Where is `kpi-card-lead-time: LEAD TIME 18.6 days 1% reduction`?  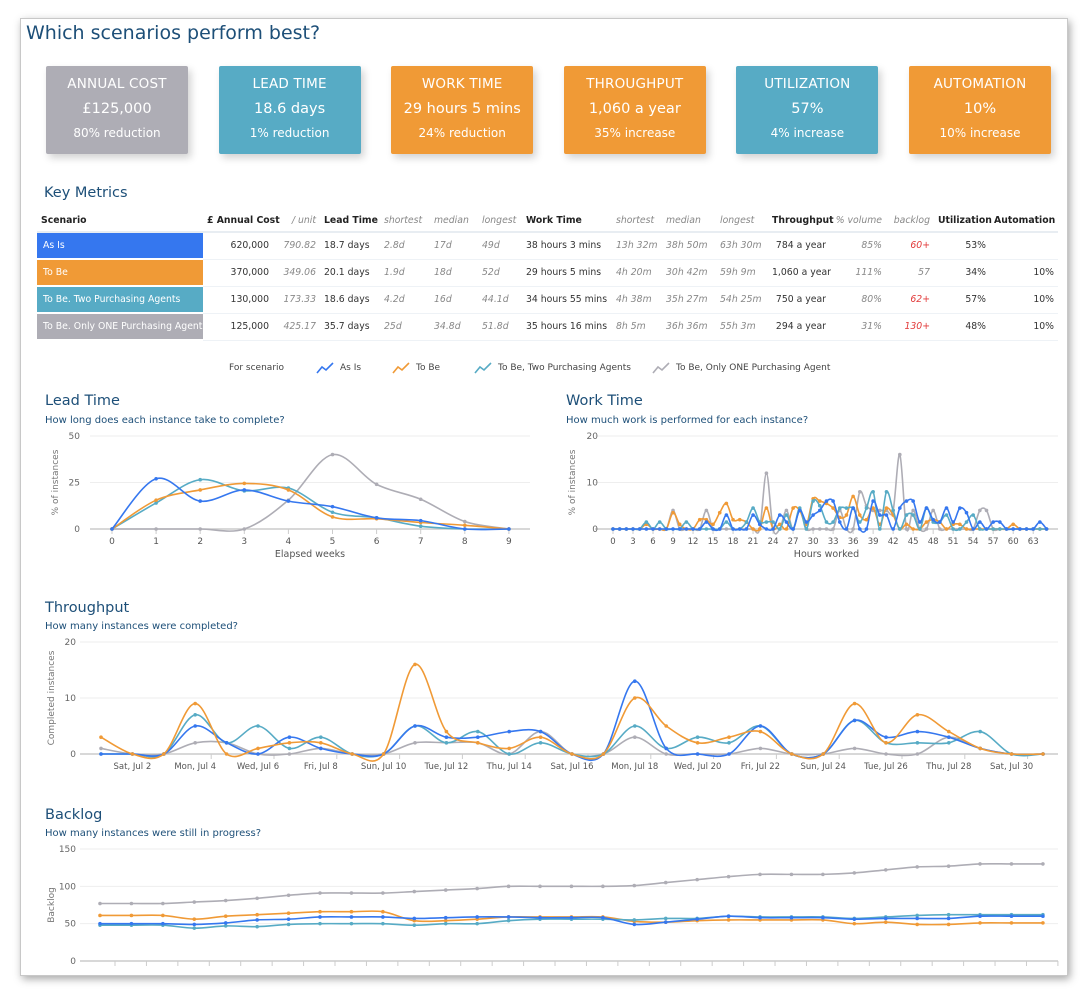 kpi-card-lead-time: LEAD TIME 18.6 days 1% reduction is located at coordinates (289, 110).